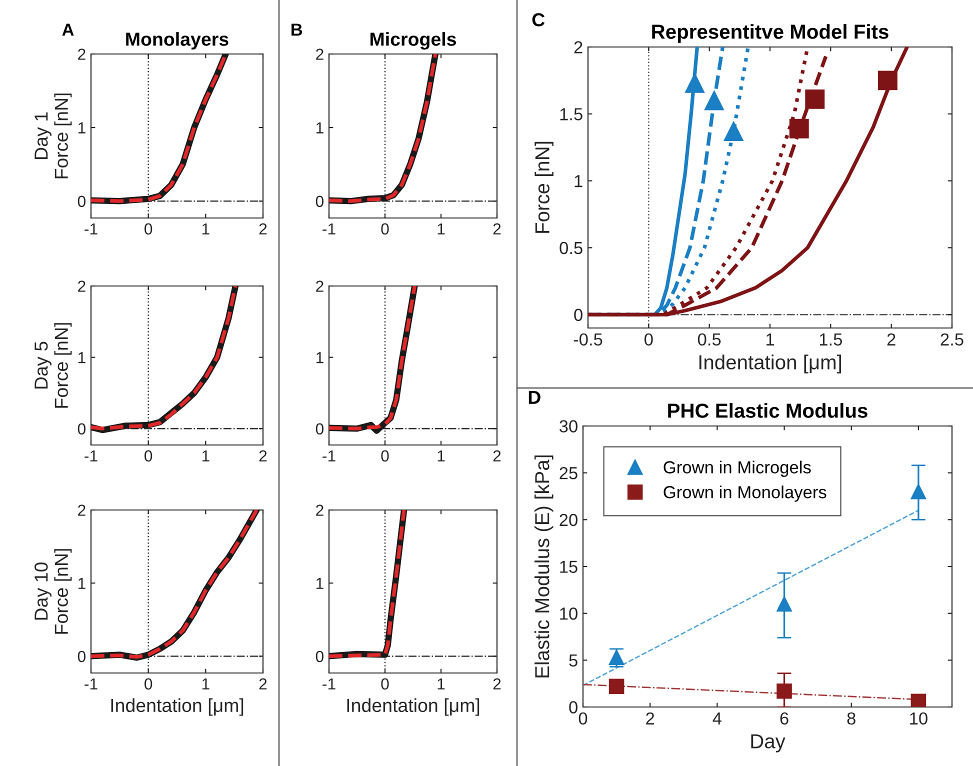 This screenshot has width=973, height=766. Describe the element at coordinates (571, 114) in the screenshot. I see `y-tick-label: 1.5` at that location.